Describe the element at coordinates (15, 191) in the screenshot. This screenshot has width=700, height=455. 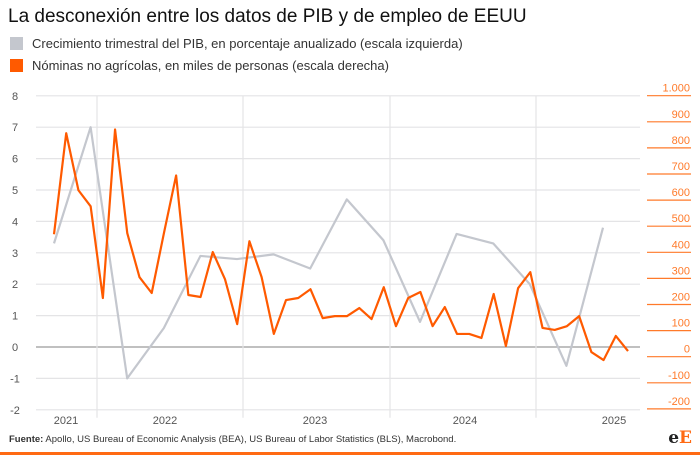
I see `left-tick-label: 5` at that location.